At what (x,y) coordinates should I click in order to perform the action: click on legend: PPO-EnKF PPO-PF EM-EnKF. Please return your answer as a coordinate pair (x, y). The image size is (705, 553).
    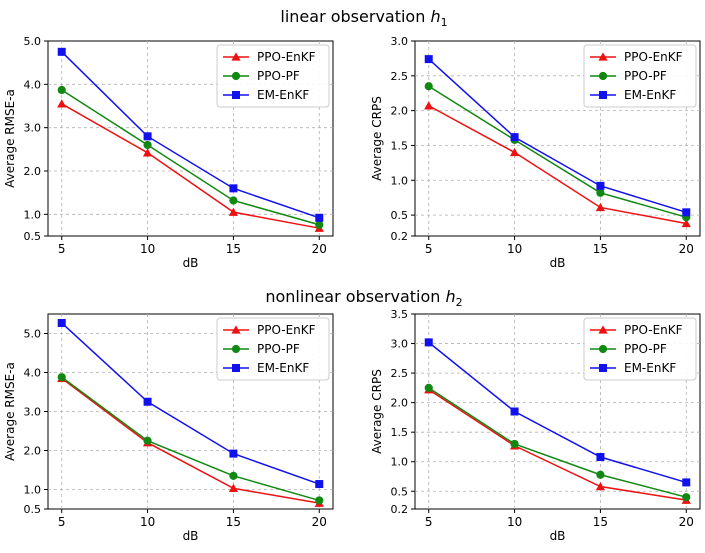
    Looking at the image, I should click on (640, 349).